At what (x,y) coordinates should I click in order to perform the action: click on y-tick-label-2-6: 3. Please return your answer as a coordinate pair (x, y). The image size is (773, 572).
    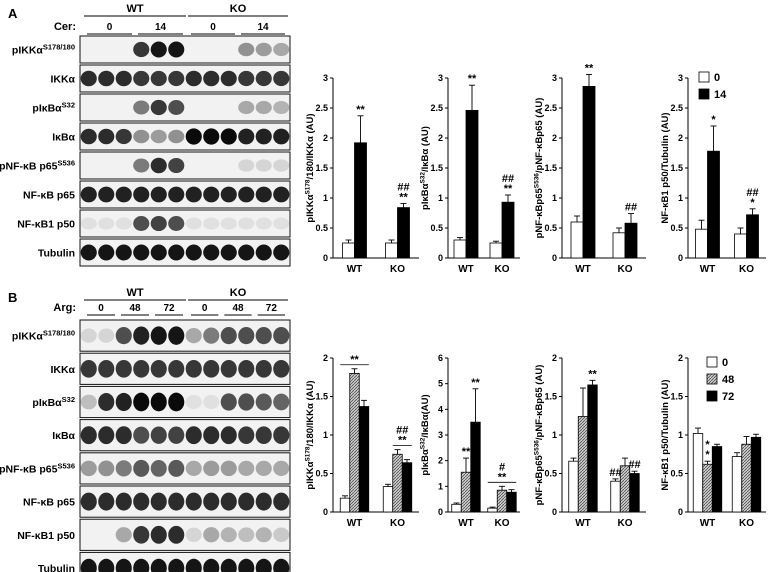
    Looking at the image, I should click on (554, 78).